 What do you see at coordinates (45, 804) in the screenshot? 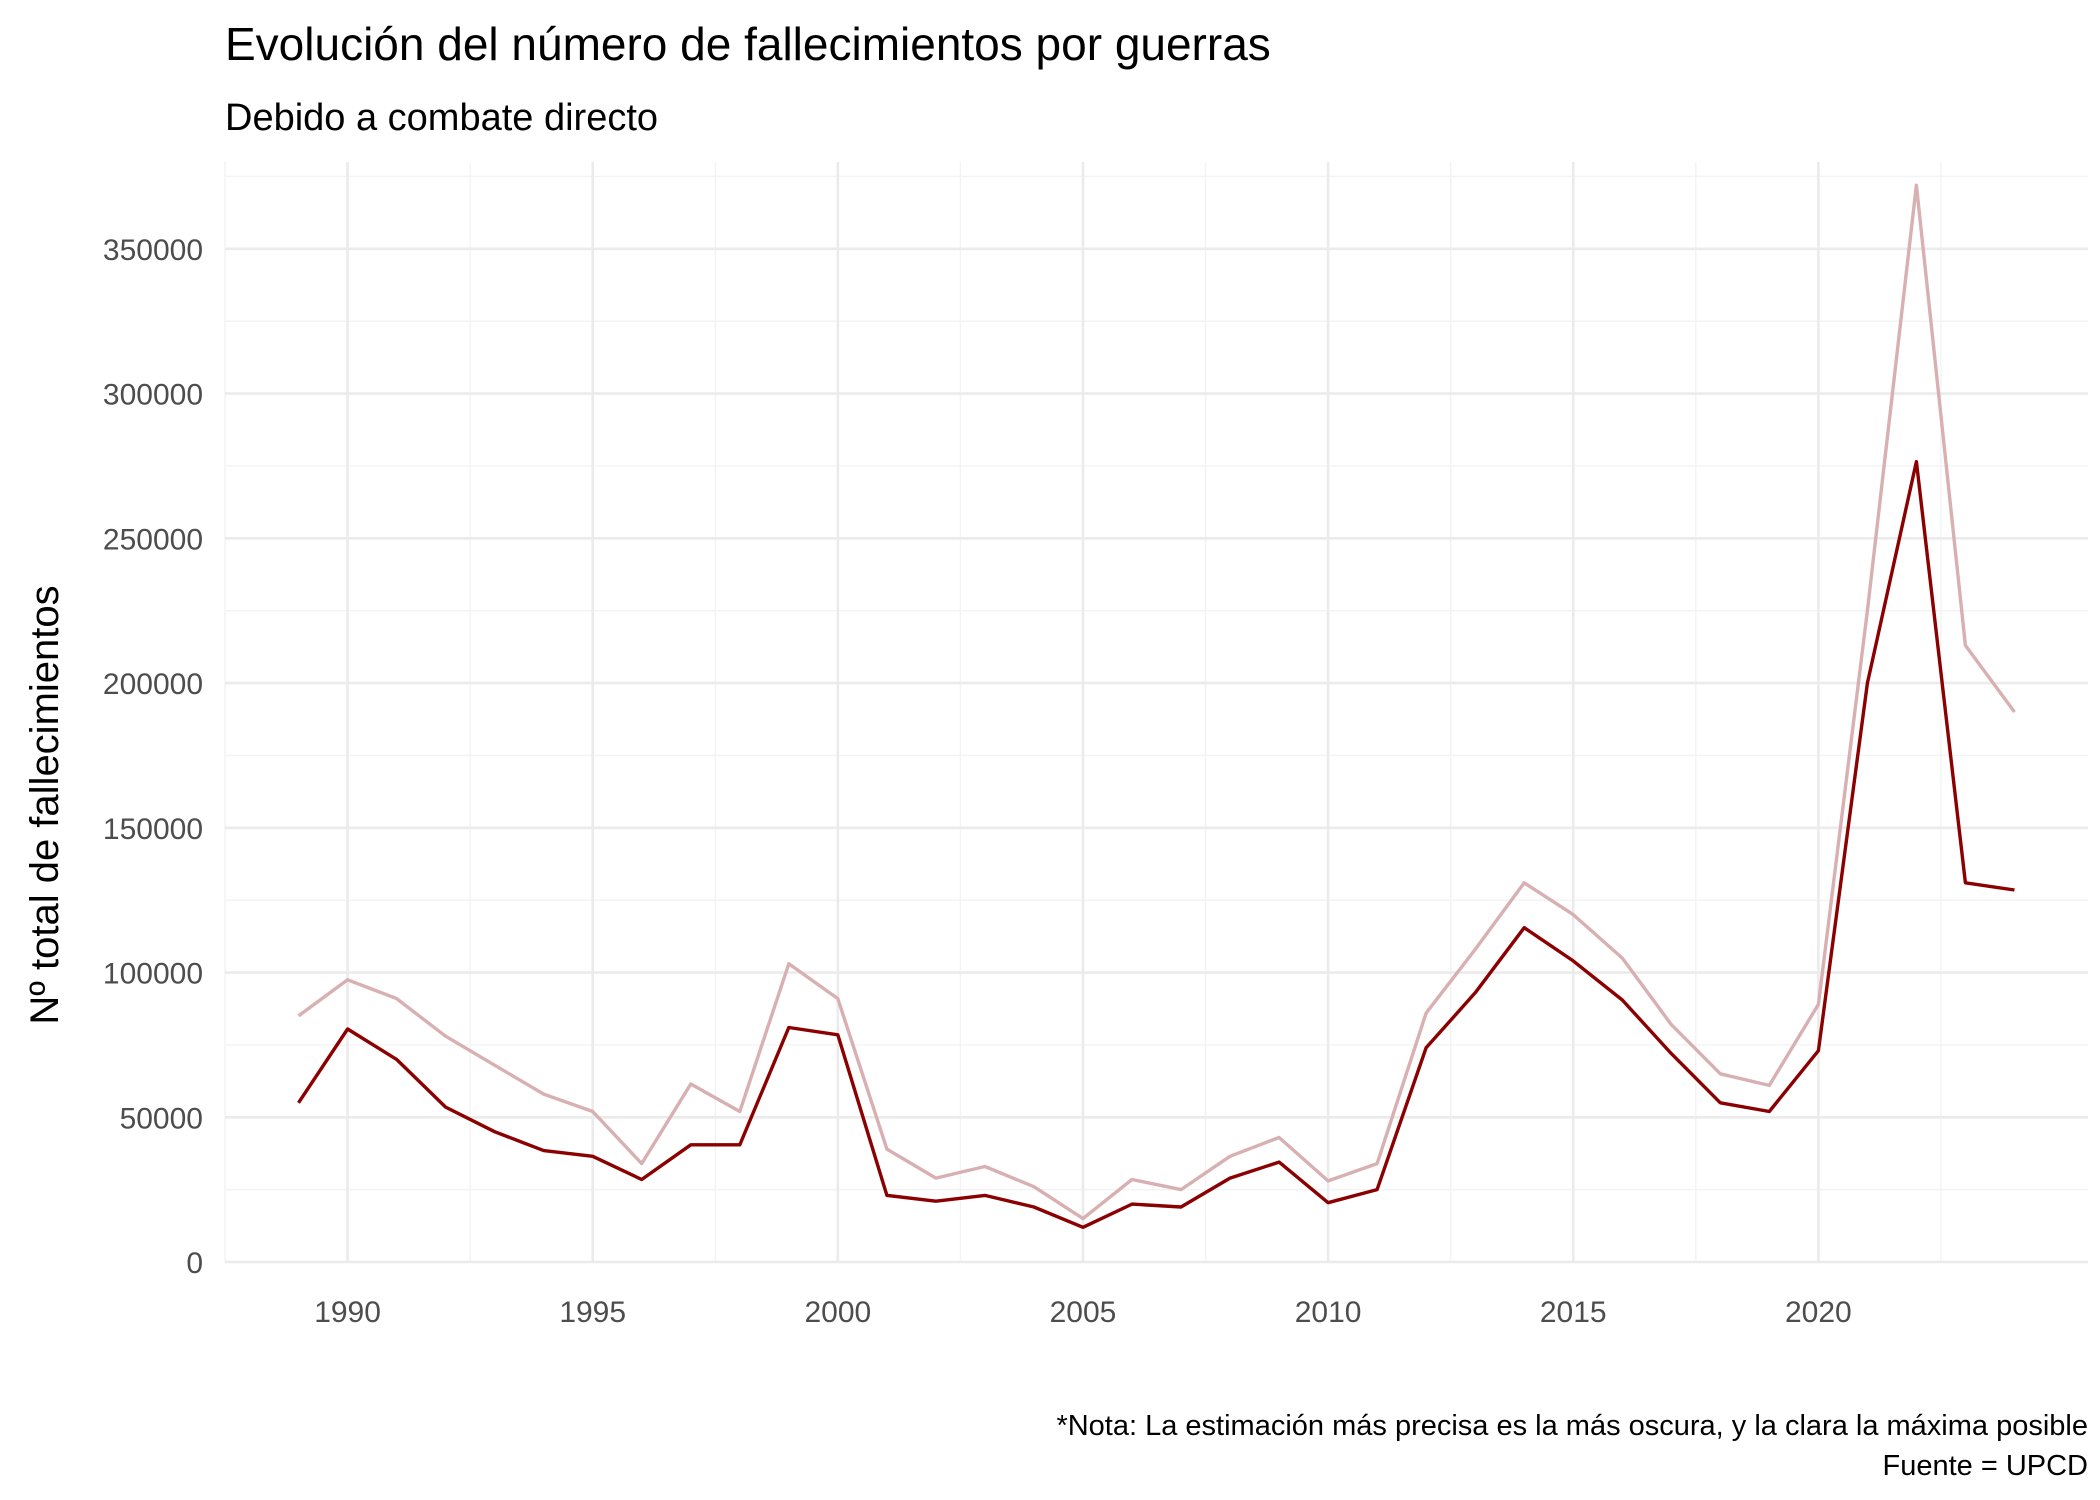
I see `y-axis-label: Nº total de fallecimientos` at bounding box center [45, 804].